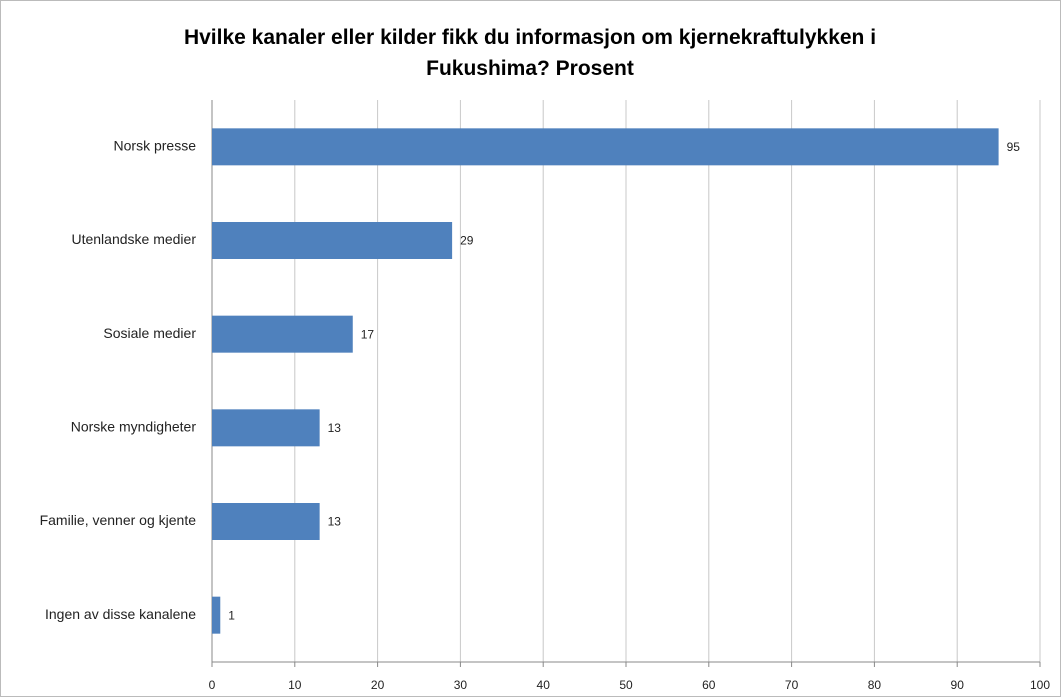 Image resolution: width=1061 pixels, height=697 pixels. What do you see at coordinates (212, 685) in the screenshot?
I see `x-tick-label: 0` at bounding box center [212, 685].